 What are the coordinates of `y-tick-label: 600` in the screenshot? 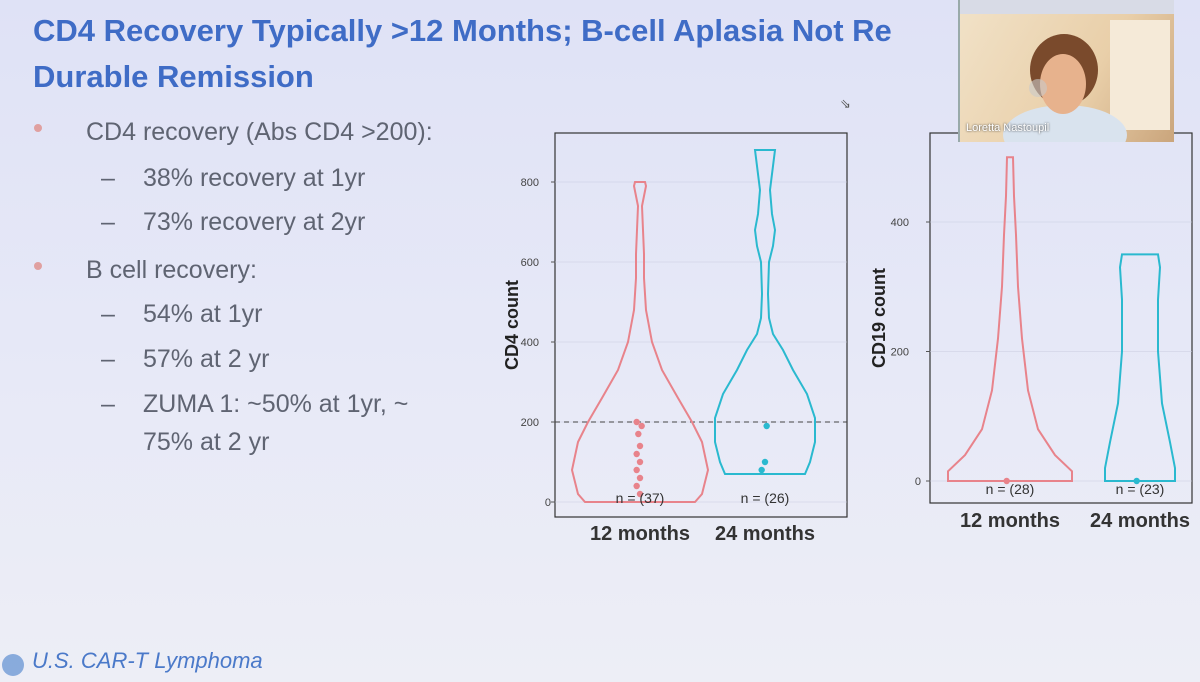 It's located at (530, 263).